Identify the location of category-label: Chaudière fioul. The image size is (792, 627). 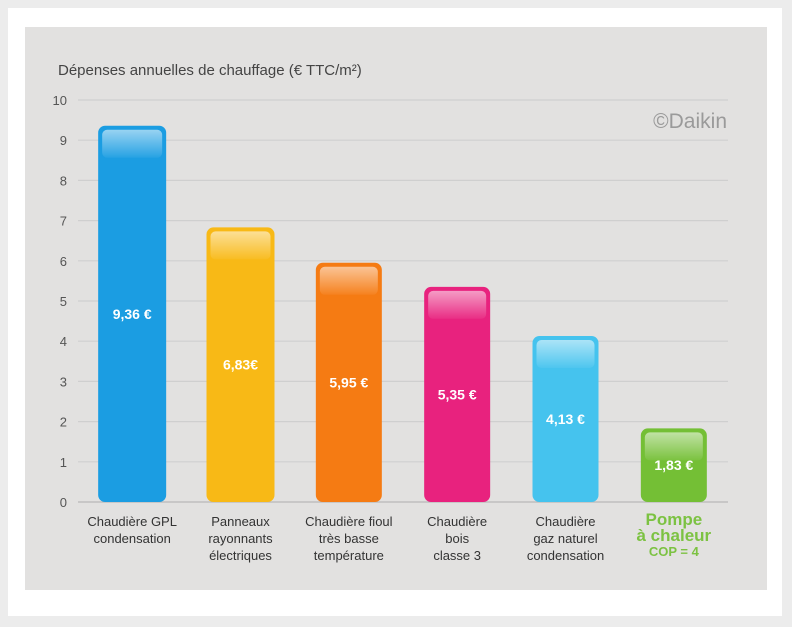
(349, 521).